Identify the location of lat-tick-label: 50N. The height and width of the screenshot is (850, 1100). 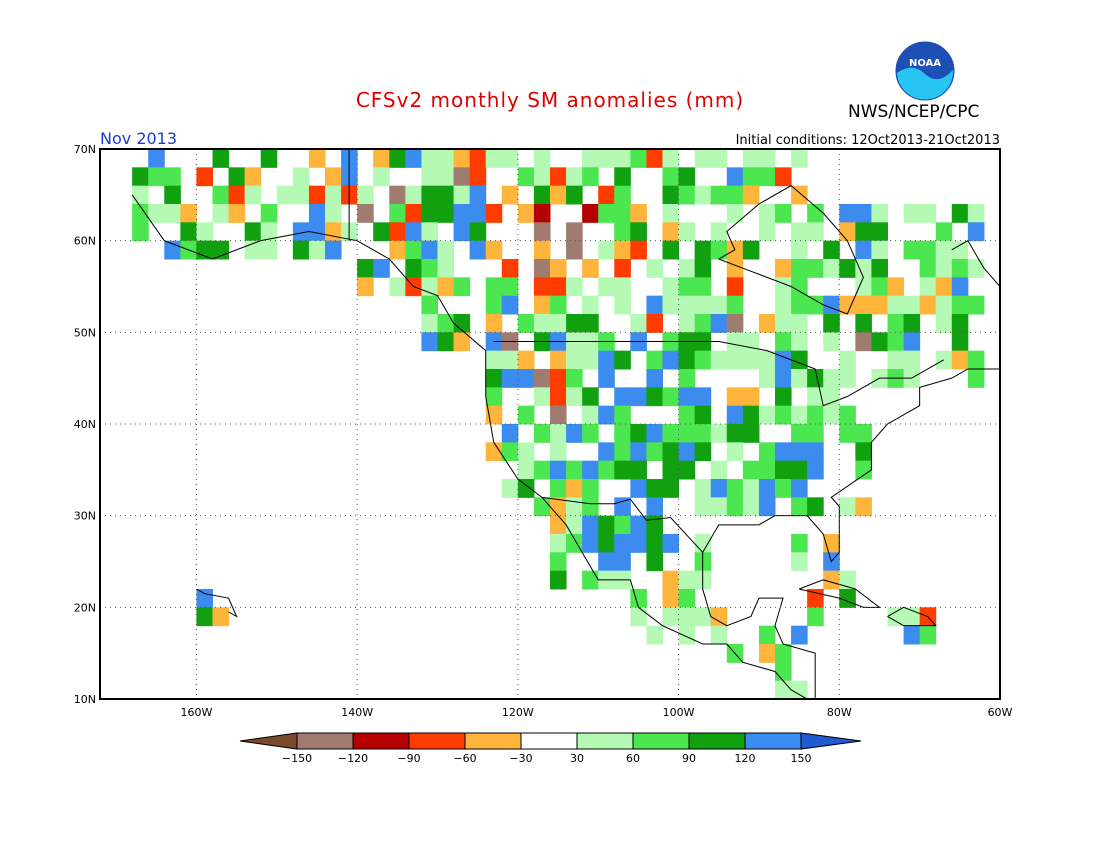
(85, 332).